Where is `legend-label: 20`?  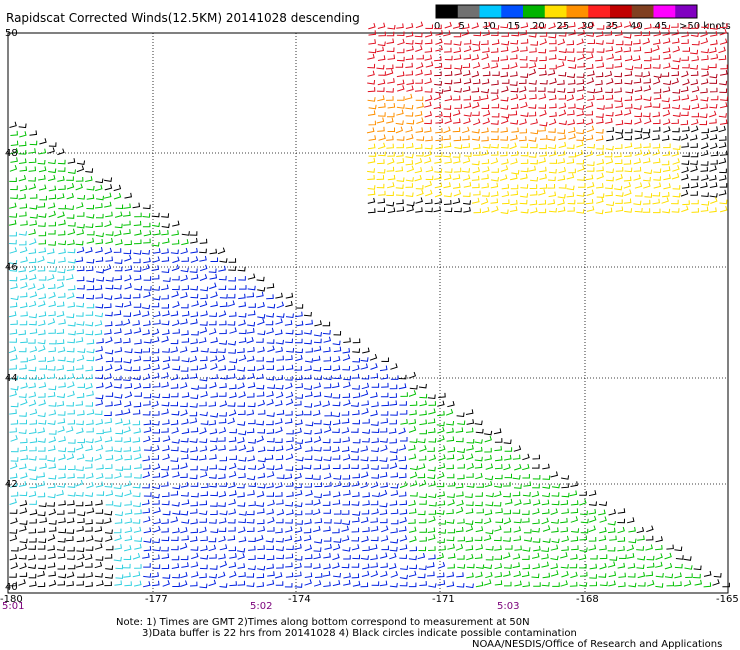 legend-label: 20 is located at coordinates (538, 26).